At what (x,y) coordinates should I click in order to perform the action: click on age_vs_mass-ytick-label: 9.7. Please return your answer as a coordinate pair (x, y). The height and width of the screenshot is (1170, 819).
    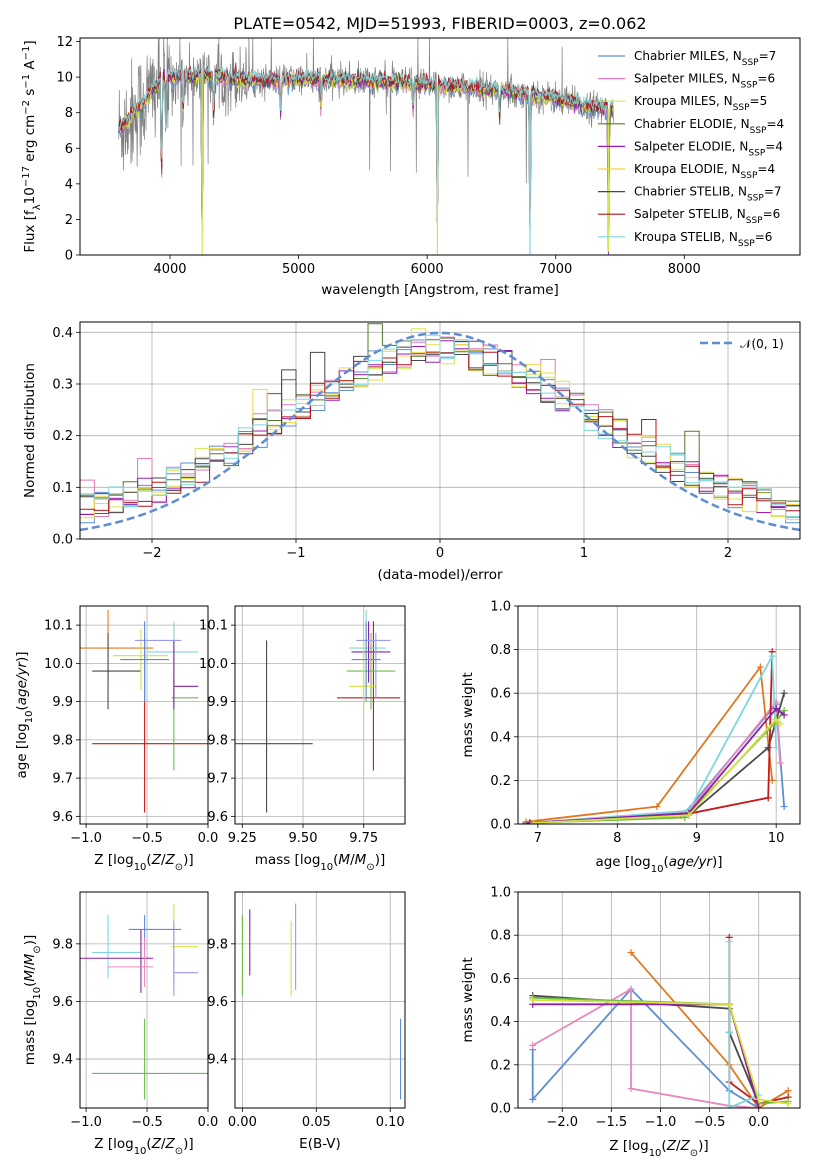
    Looking at the image, I should click on (217, 779).